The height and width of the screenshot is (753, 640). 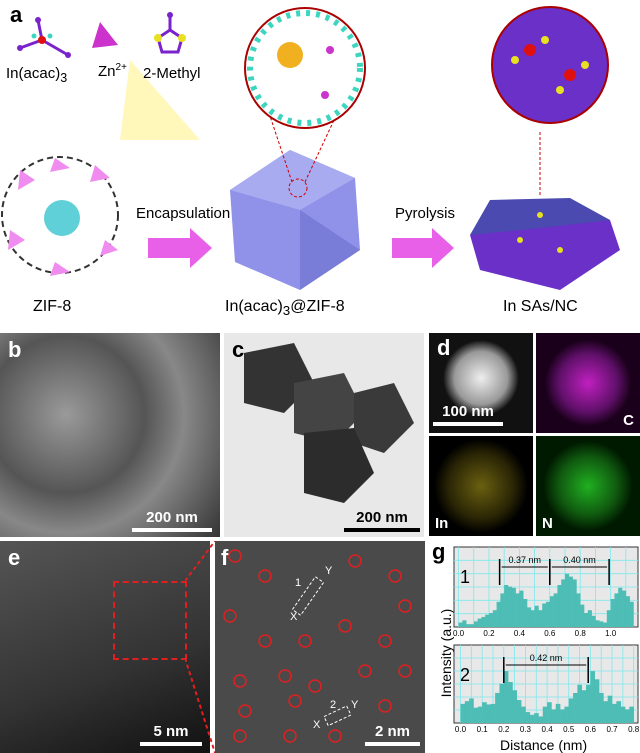 I want to click on zoom-region-circle, so click(x=298, y=188).